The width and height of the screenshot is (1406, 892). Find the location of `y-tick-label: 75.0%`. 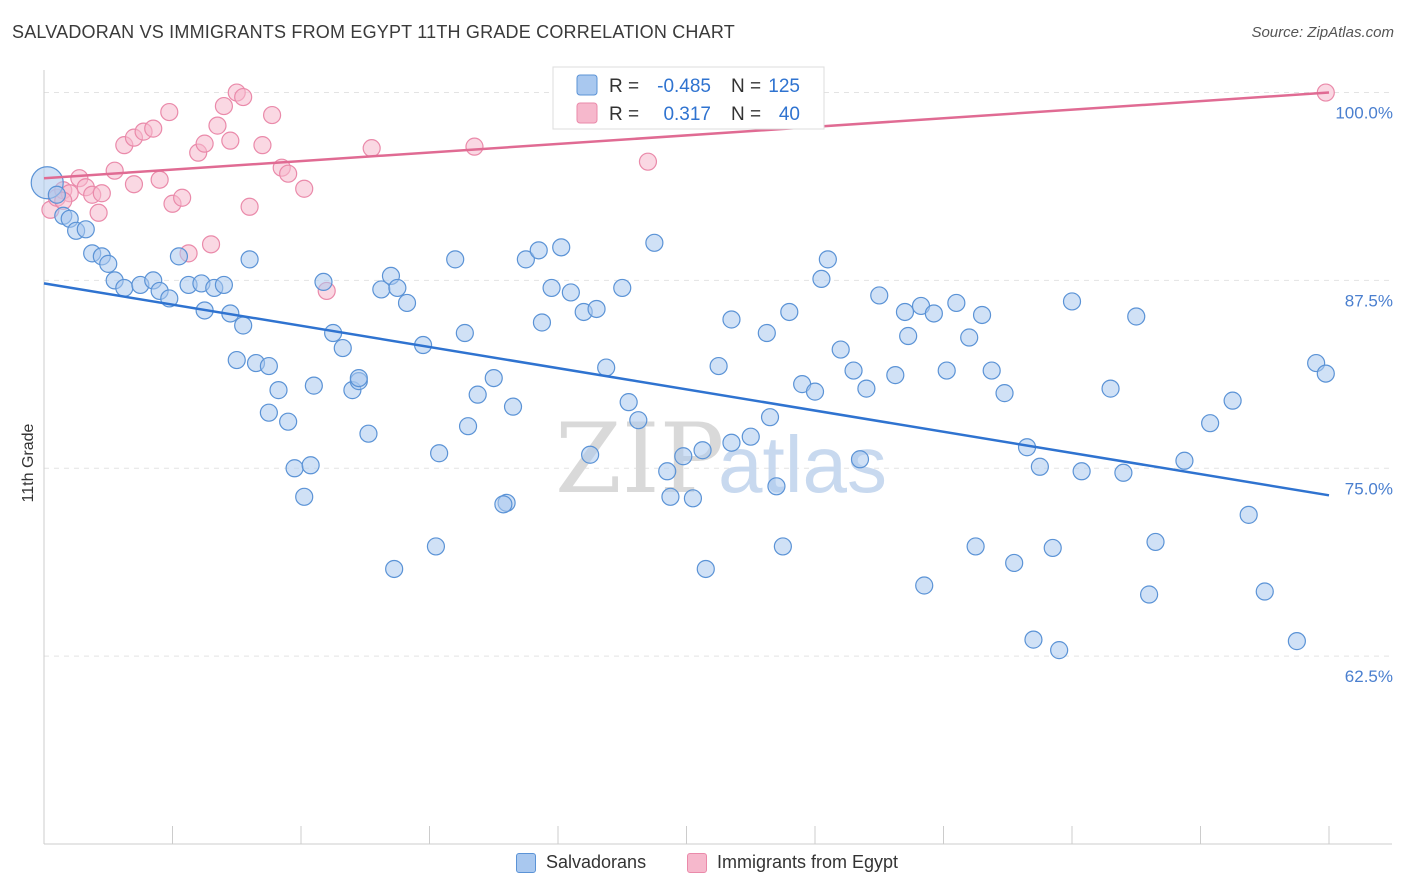

y-tick-label: 75.0% is located at coordinates (1369, 488).